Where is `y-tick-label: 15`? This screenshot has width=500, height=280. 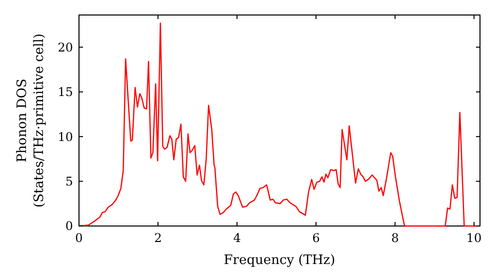
y-tick-label: 15 is located at coordinates (65, 92).